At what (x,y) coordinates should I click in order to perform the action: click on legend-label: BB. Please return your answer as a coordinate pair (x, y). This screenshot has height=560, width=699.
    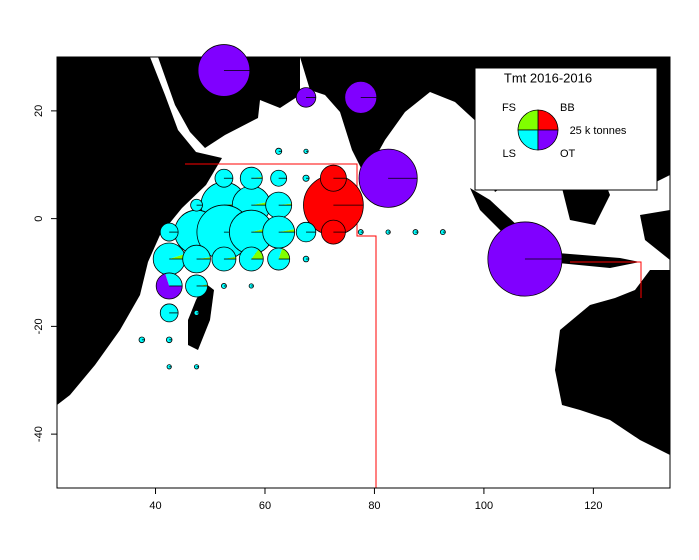
    Looking at the image, I should click on (567, 108).